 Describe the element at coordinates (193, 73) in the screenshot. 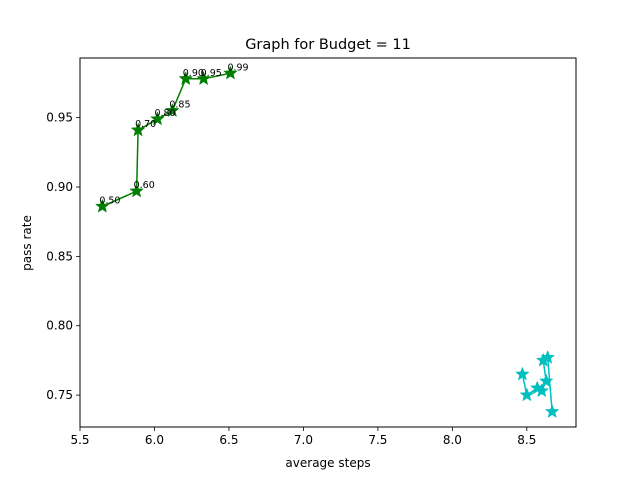

I see `data-label: 0.90` at that location.